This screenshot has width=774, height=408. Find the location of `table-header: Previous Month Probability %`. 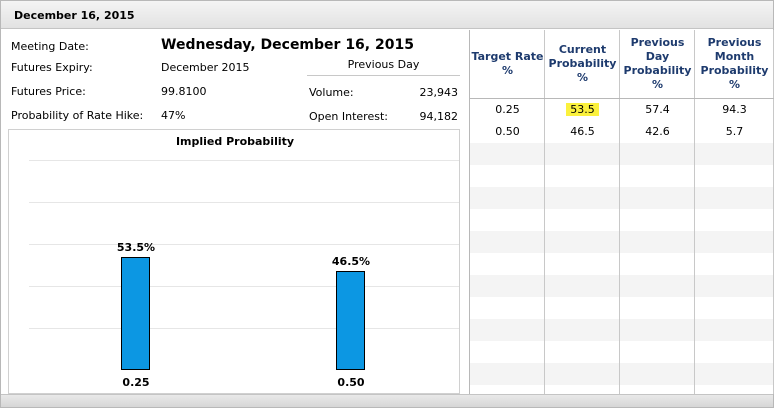

table-header: Previous Month Probability % is located at coordinates (734, 64).